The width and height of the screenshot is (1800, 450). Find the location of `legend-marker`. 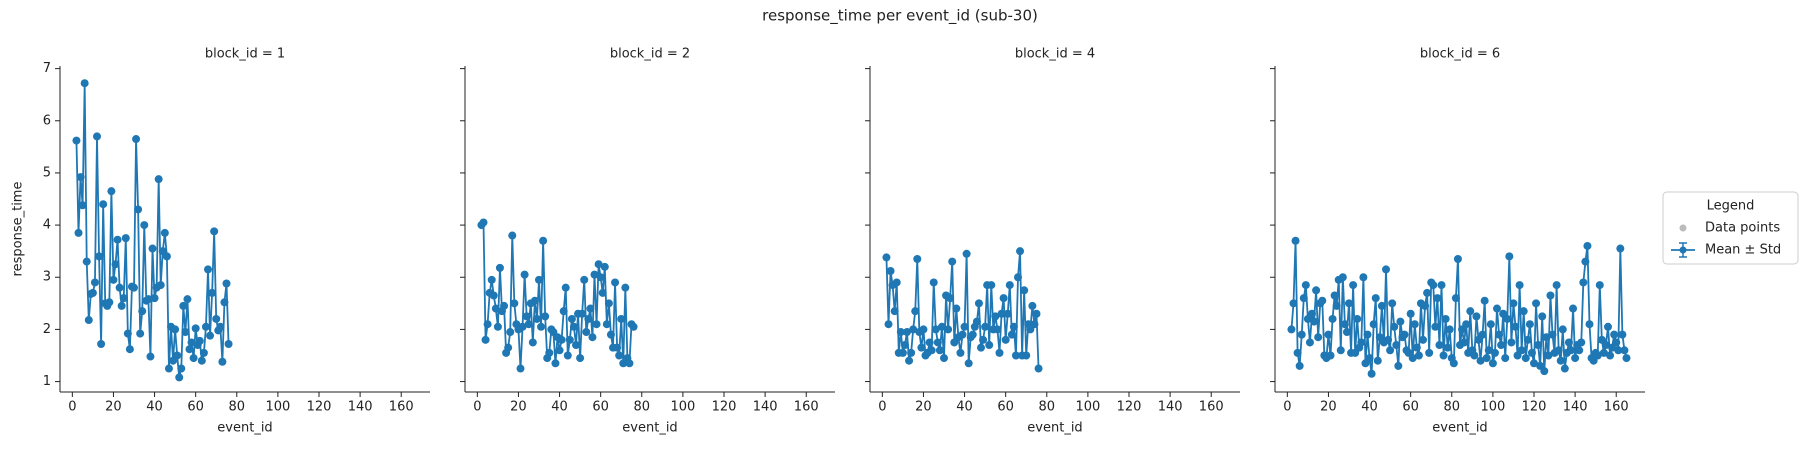

legend-marker is located at coordinates (1683, 228).